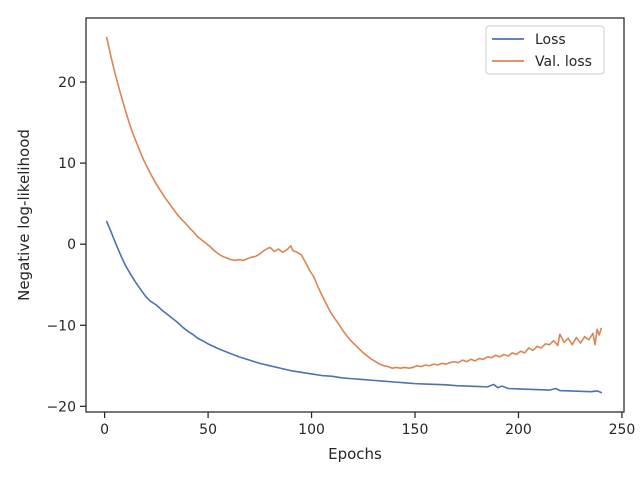  Describe the element at coordinates (67, 83) in the screenshot. I see `y-tick-label: 20` at that location.